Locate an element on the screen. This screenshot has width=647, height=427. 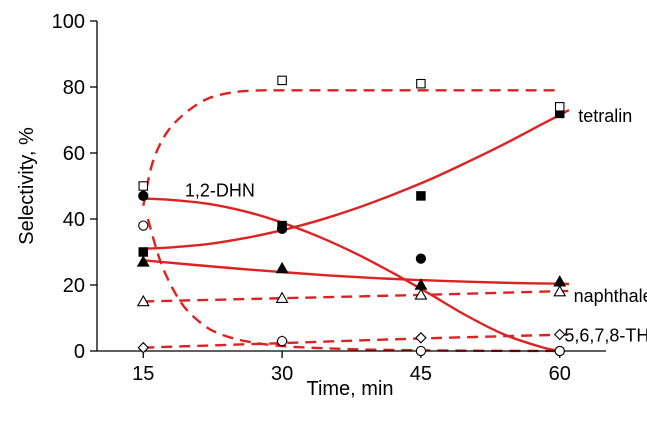
y-tick-label: 80 is located at coordinates (74, 88).